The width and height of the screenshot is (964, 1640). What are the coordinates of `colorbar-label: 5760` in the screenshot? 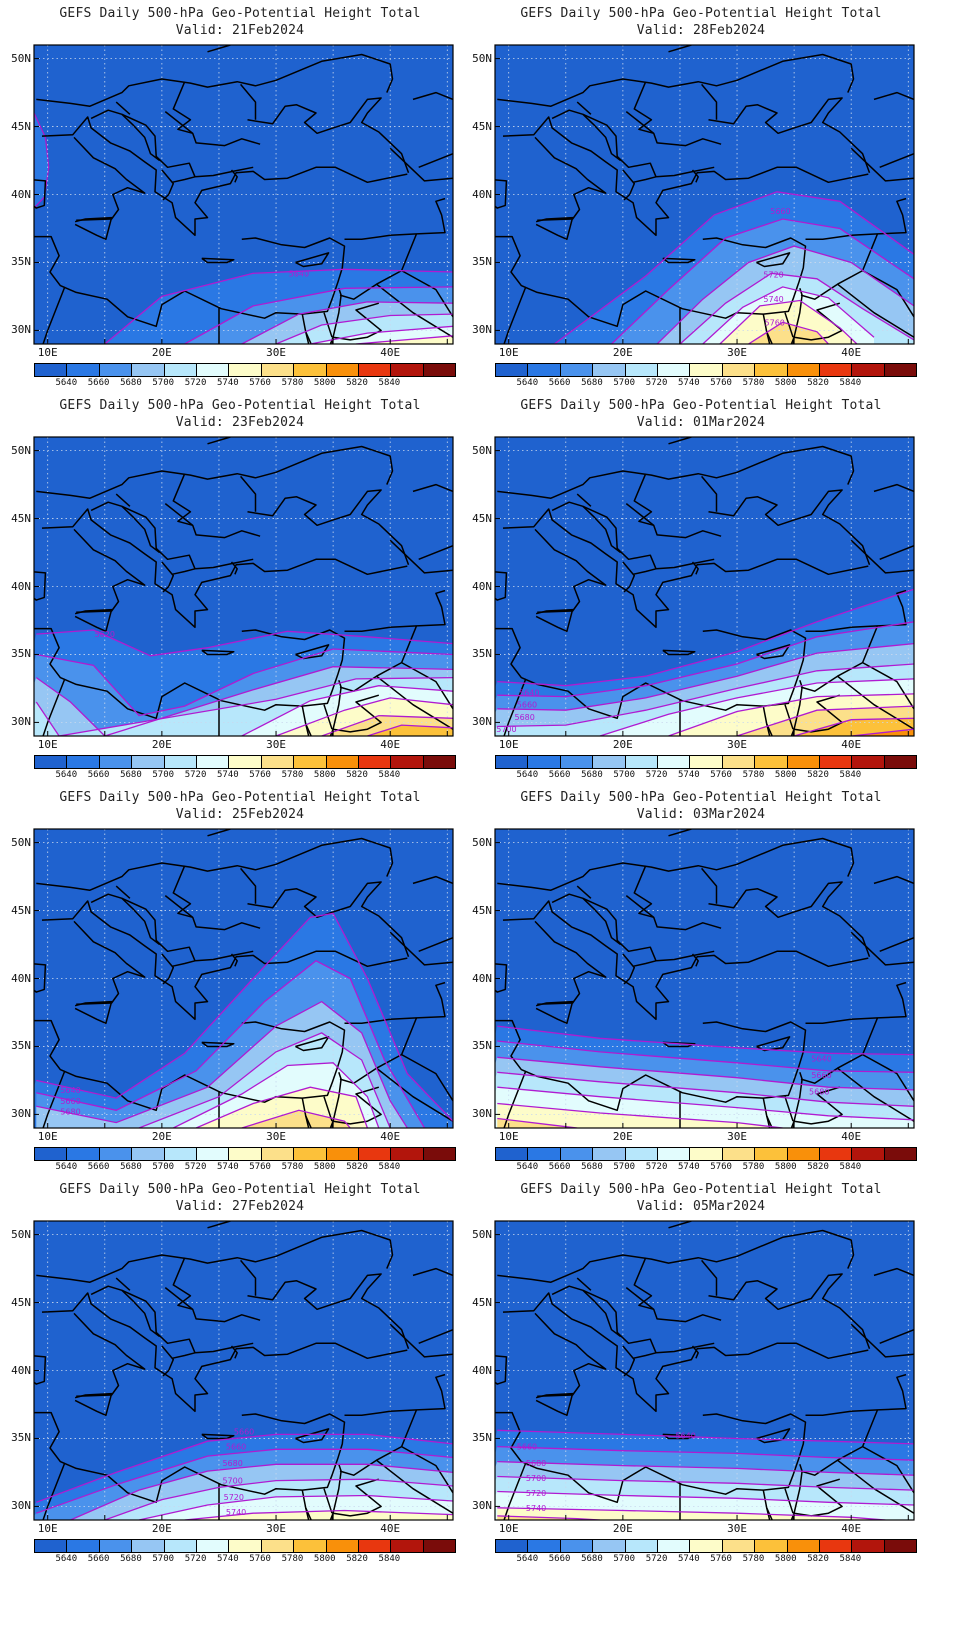 It's located at (260, 1559).